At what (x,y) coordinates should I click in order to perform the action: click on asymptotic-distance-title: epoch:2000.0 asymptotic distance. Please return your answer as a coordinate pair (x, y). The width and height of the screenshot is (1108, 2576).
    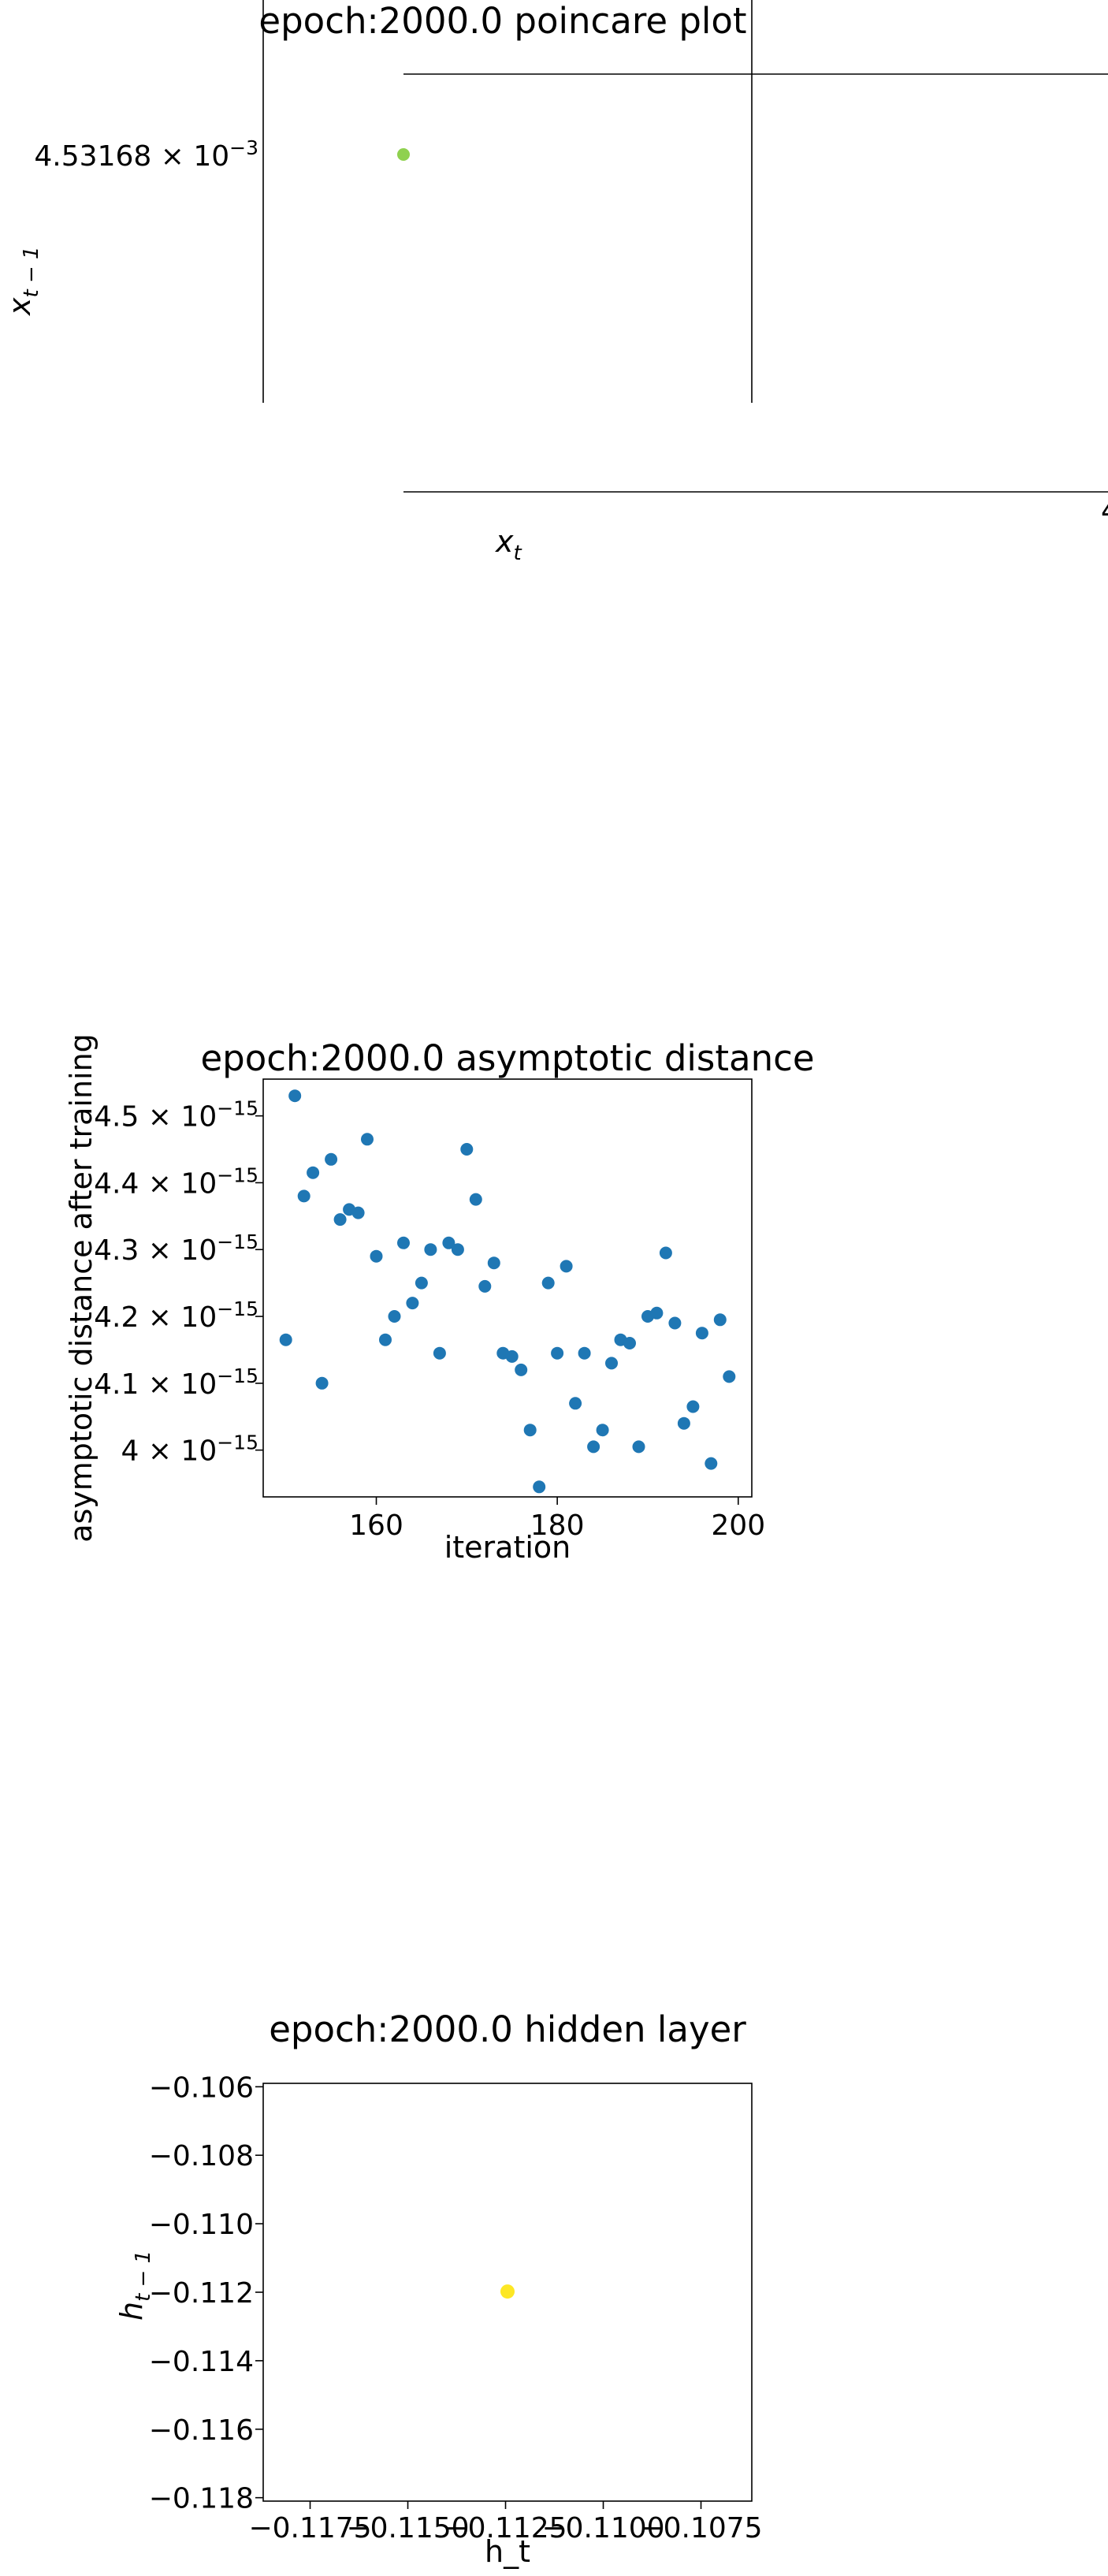
    Looking at the image, I should click on (507, 1058).